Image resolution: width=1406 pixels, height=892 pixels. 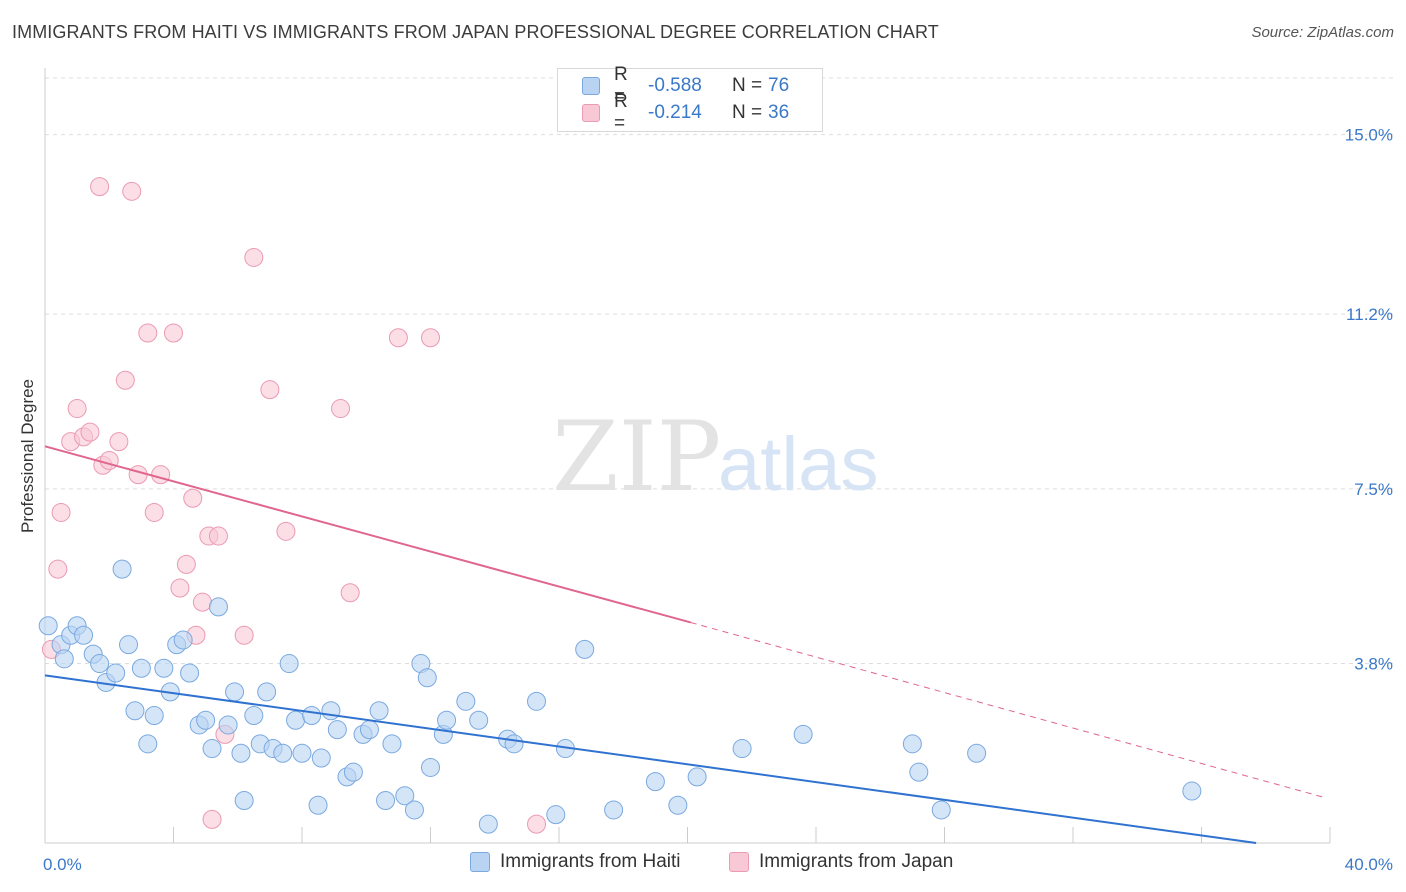 I want to click on japan-n-label: N =, so click(x=747, y=112).